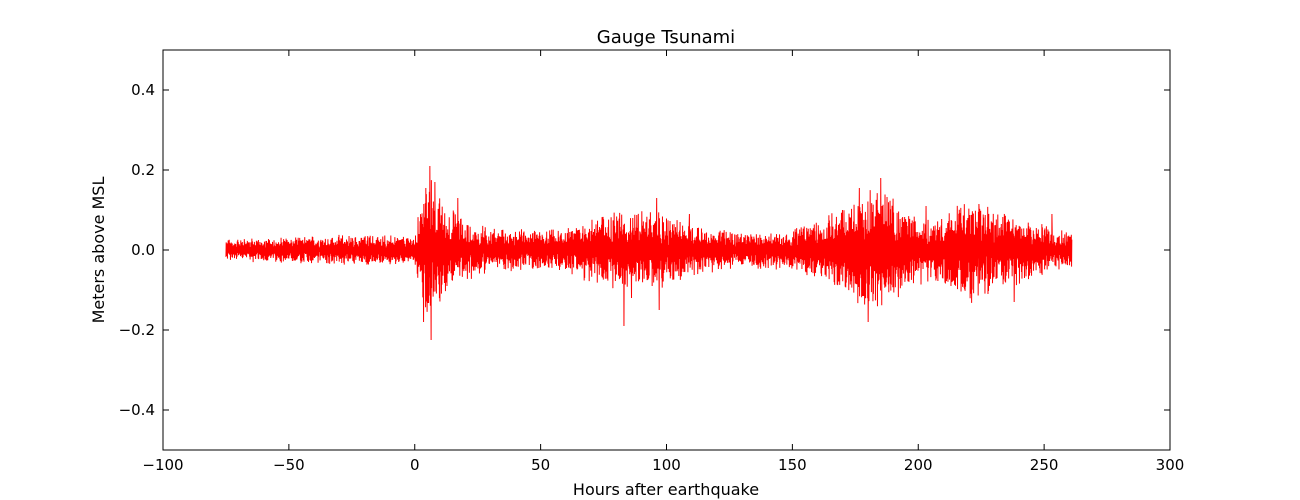 The image size is (1300, 500). What do you see at coordinates (415, 465) in the screenshot?
I see `x-tick-label: 0` at bounding box center [415, 465].